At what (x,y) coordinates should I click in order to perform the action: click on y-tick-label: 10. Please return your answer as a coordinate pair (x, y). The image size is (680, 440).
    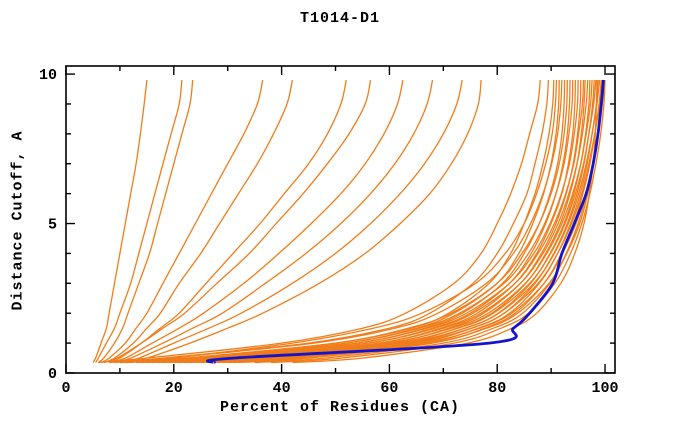
    Looking at the image, I should click on (48, 75).